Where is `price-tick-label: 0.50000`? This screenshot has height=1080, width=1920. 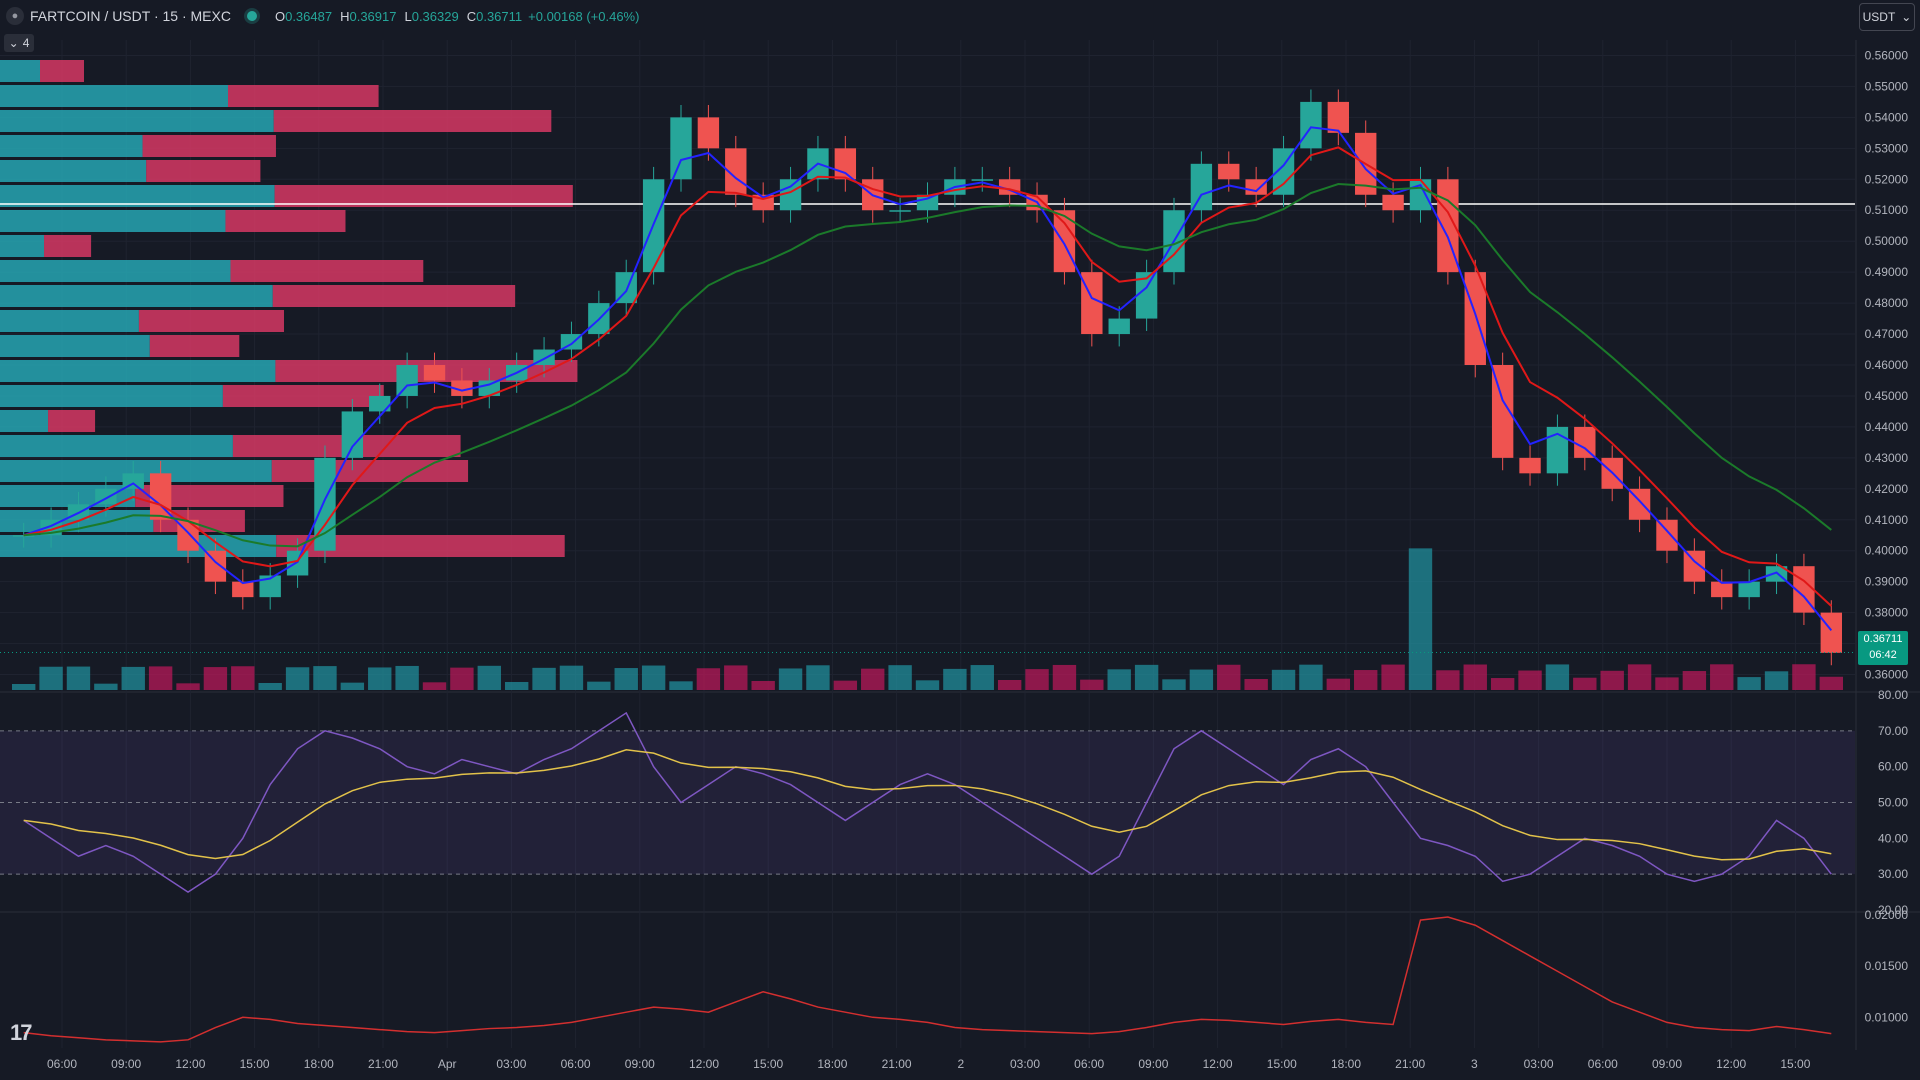
price-tick-label: 0.50000 is located at coordinates (1887, 241).